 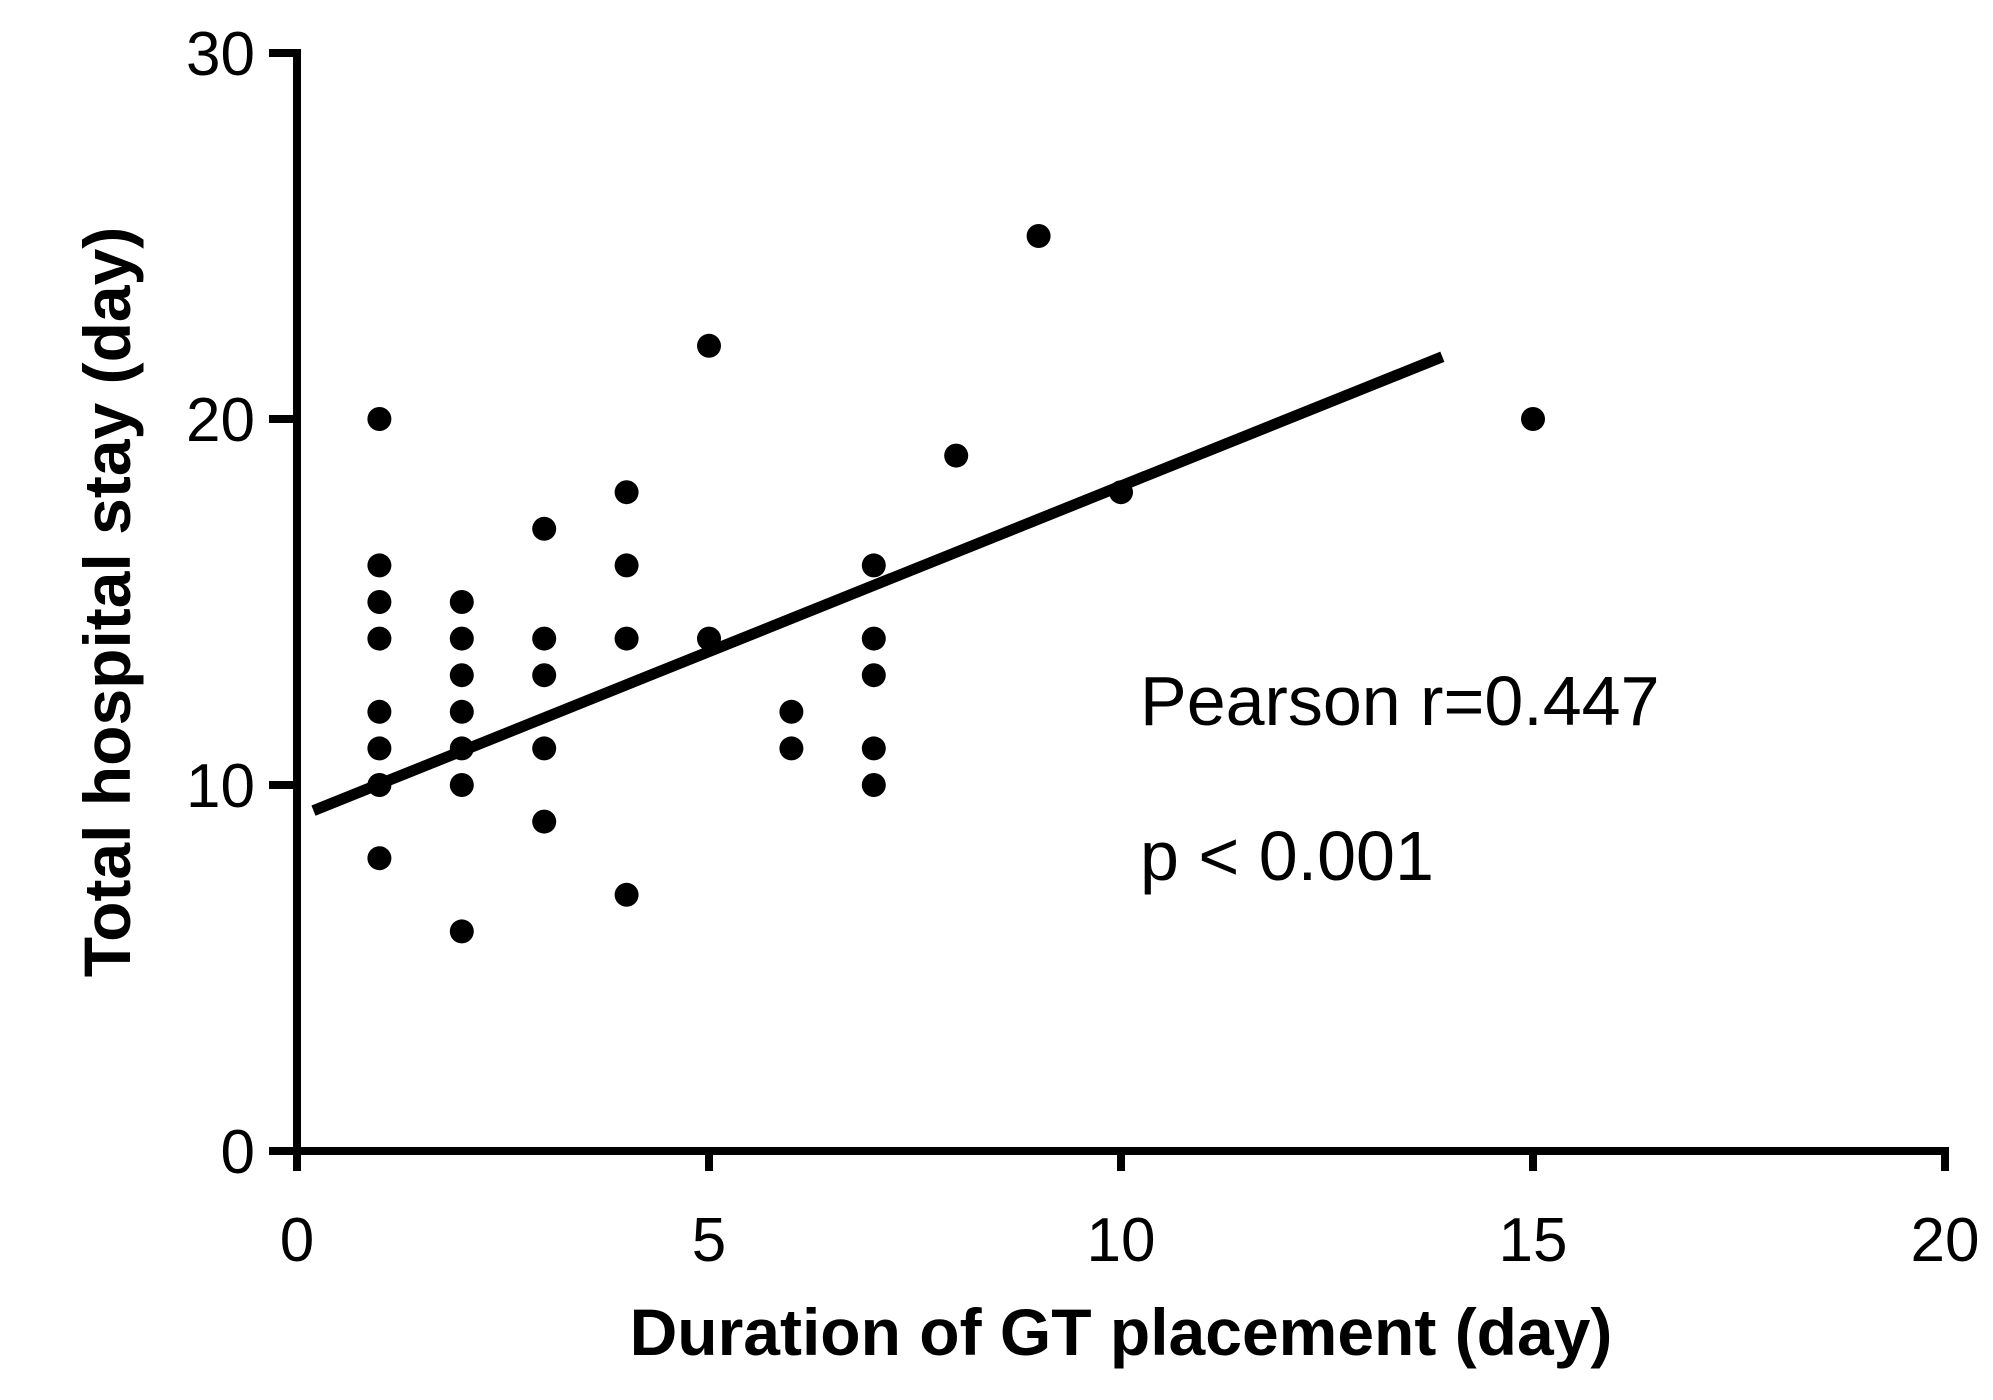 I want to click on y-tick-label-10: 10, so click(x=220, y=786).